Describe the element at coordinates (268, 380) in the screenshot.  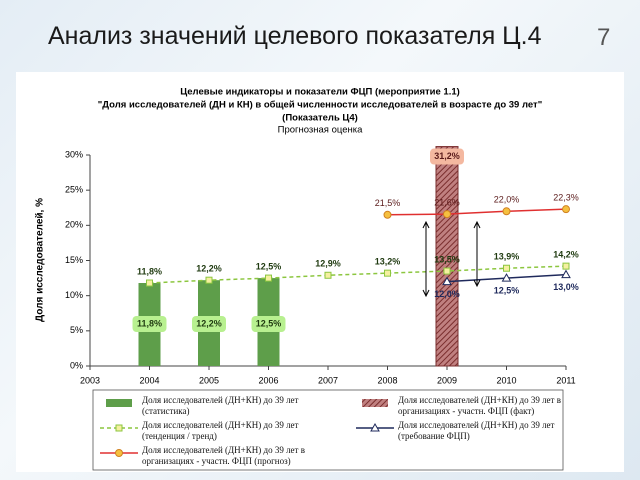
I see `x-tick-label: 2006` at that location.